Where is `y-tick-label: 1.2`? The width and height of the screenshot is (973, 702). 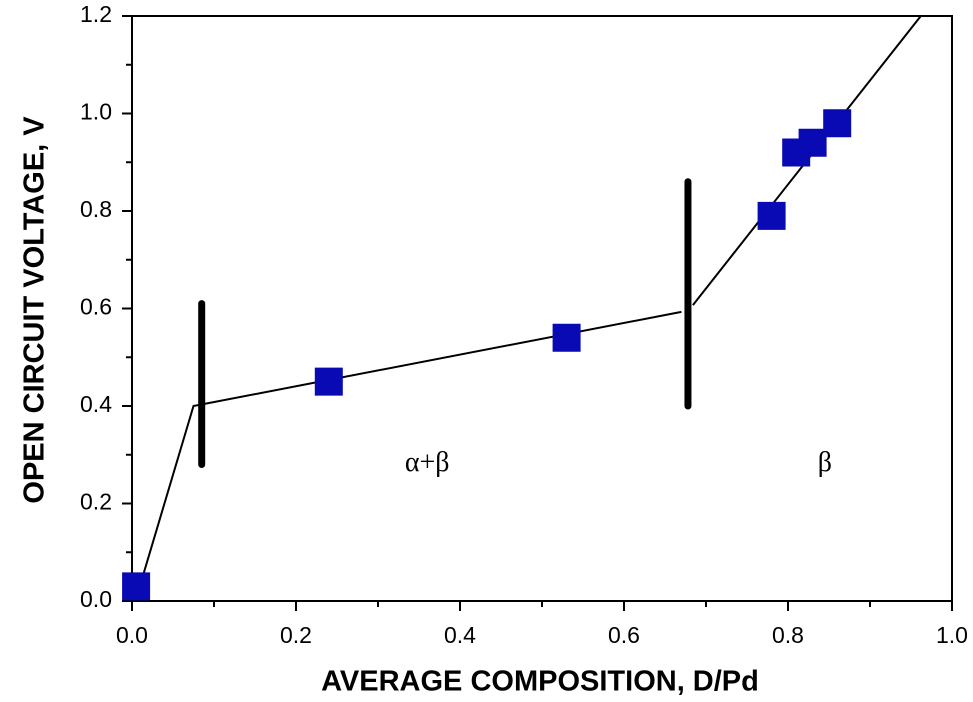
y-tick-label: 1.2 is located at coordinates (96, 14).